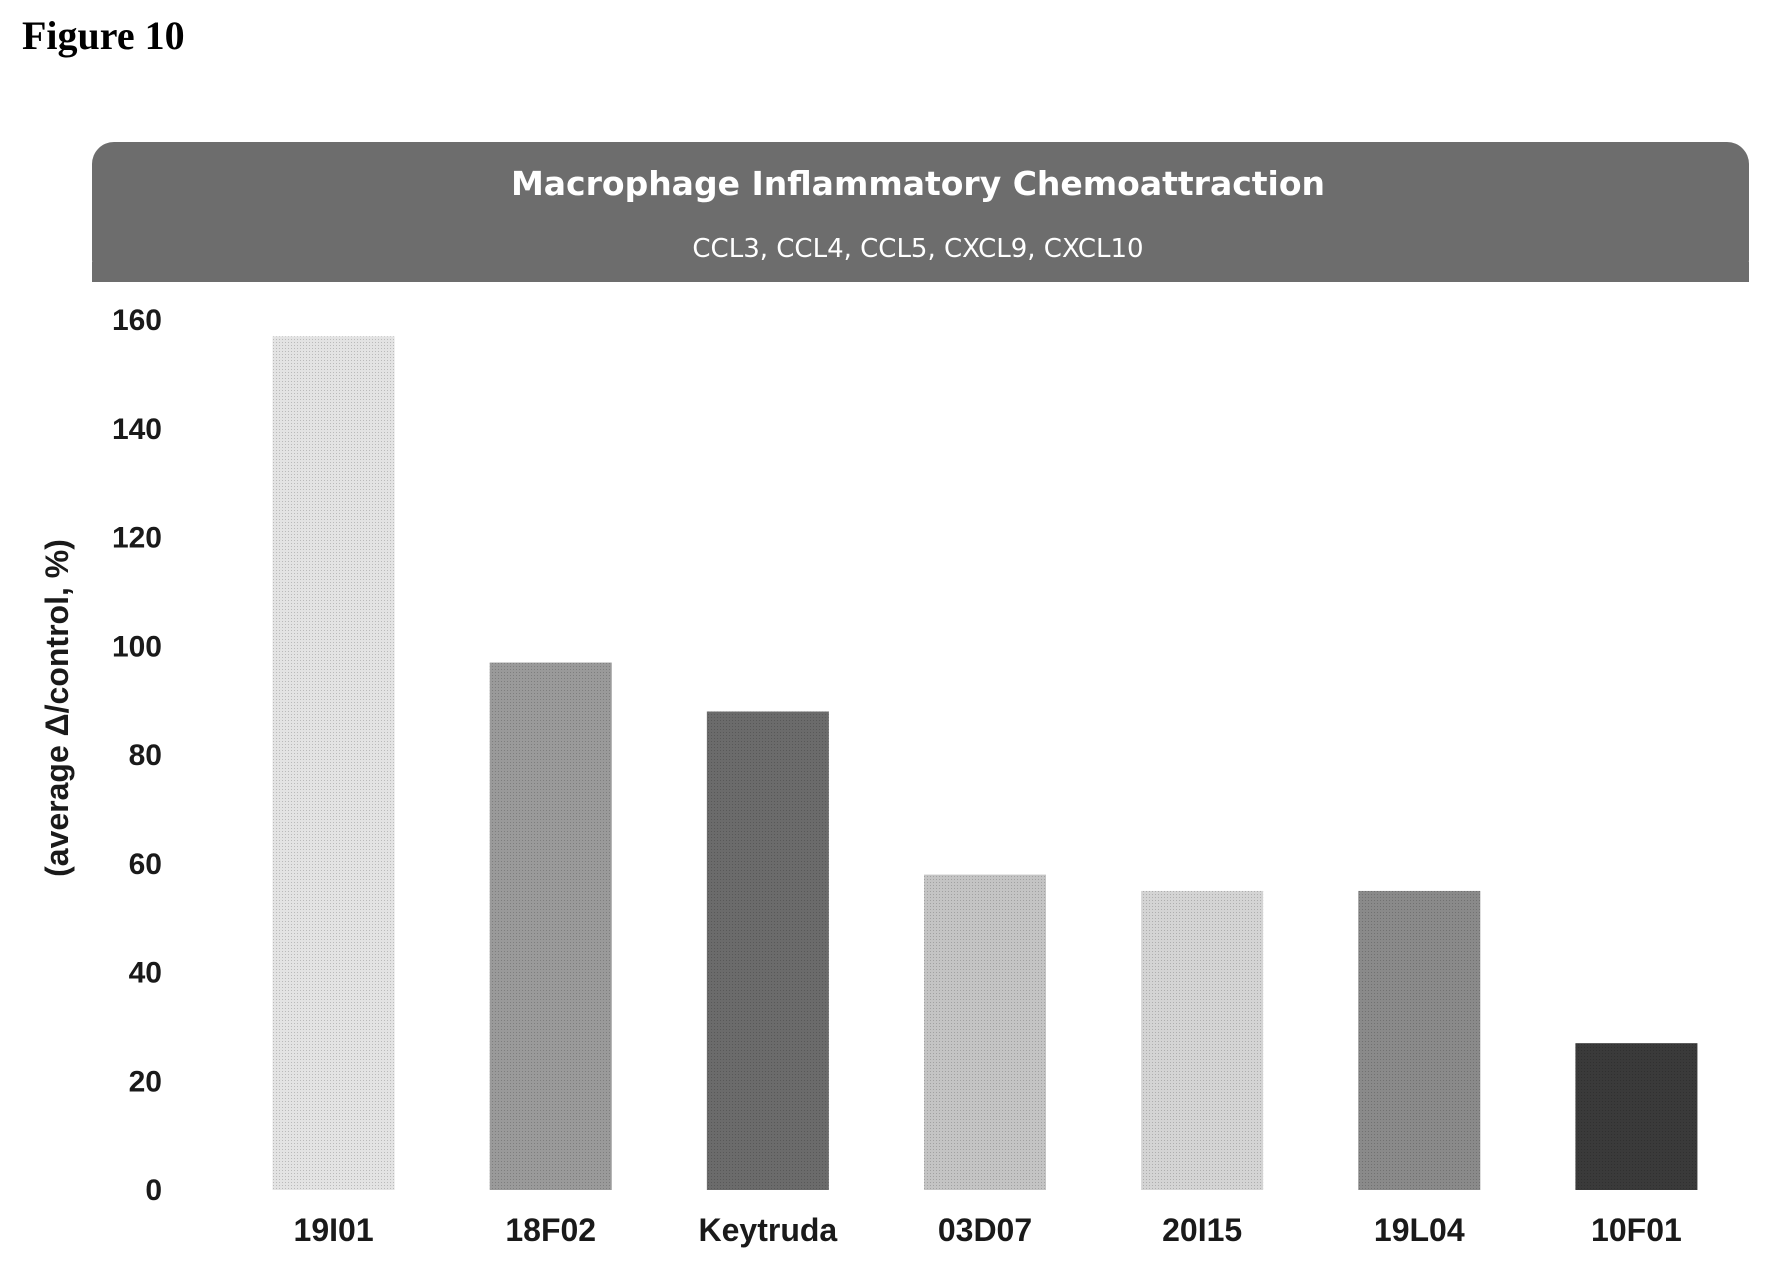  Describe the element at coordinates (137, 429) in the screenshot. I see `y-tick-label: 140` at that location.